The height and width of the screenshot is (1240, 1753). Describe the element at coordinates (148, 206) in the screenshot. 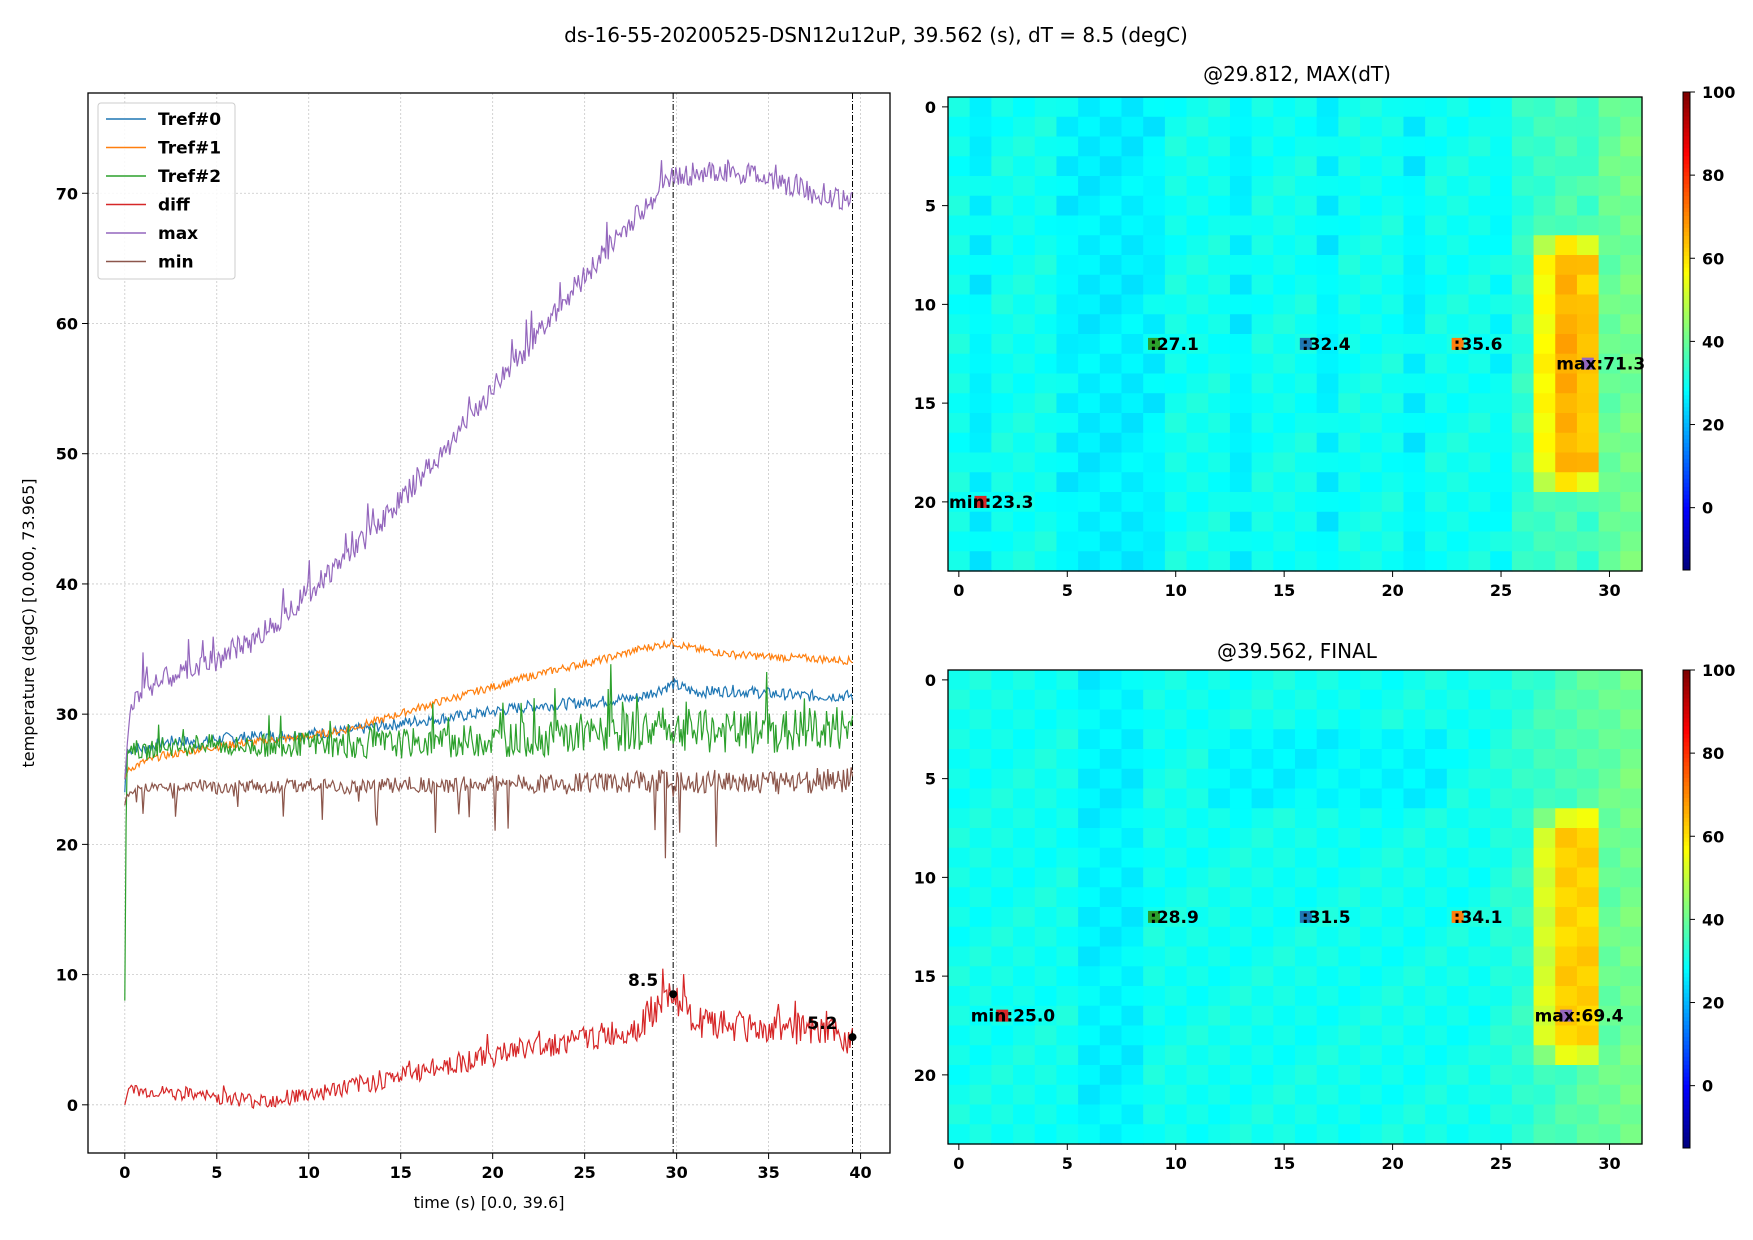

I see `legend-entry: diff` at that location.